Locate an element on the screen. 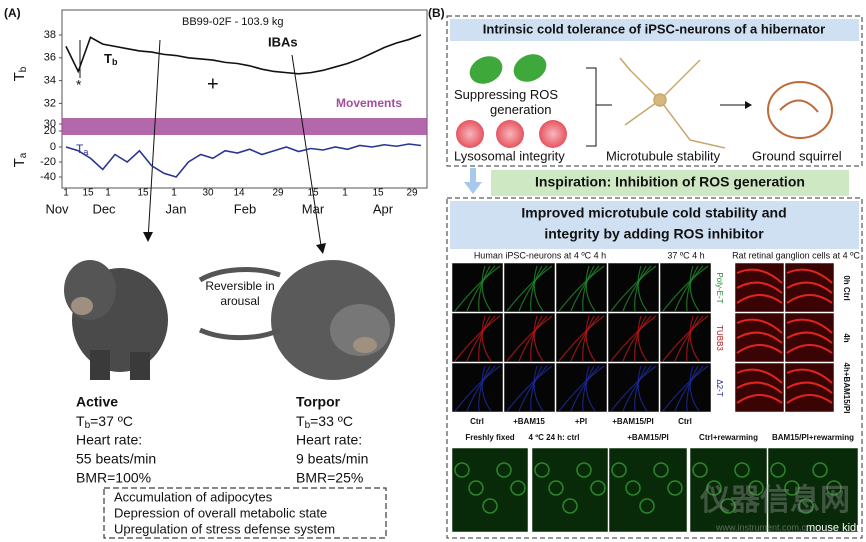 The image size is (866, 542). day-label: 1 is located at coordinates (345, 193).